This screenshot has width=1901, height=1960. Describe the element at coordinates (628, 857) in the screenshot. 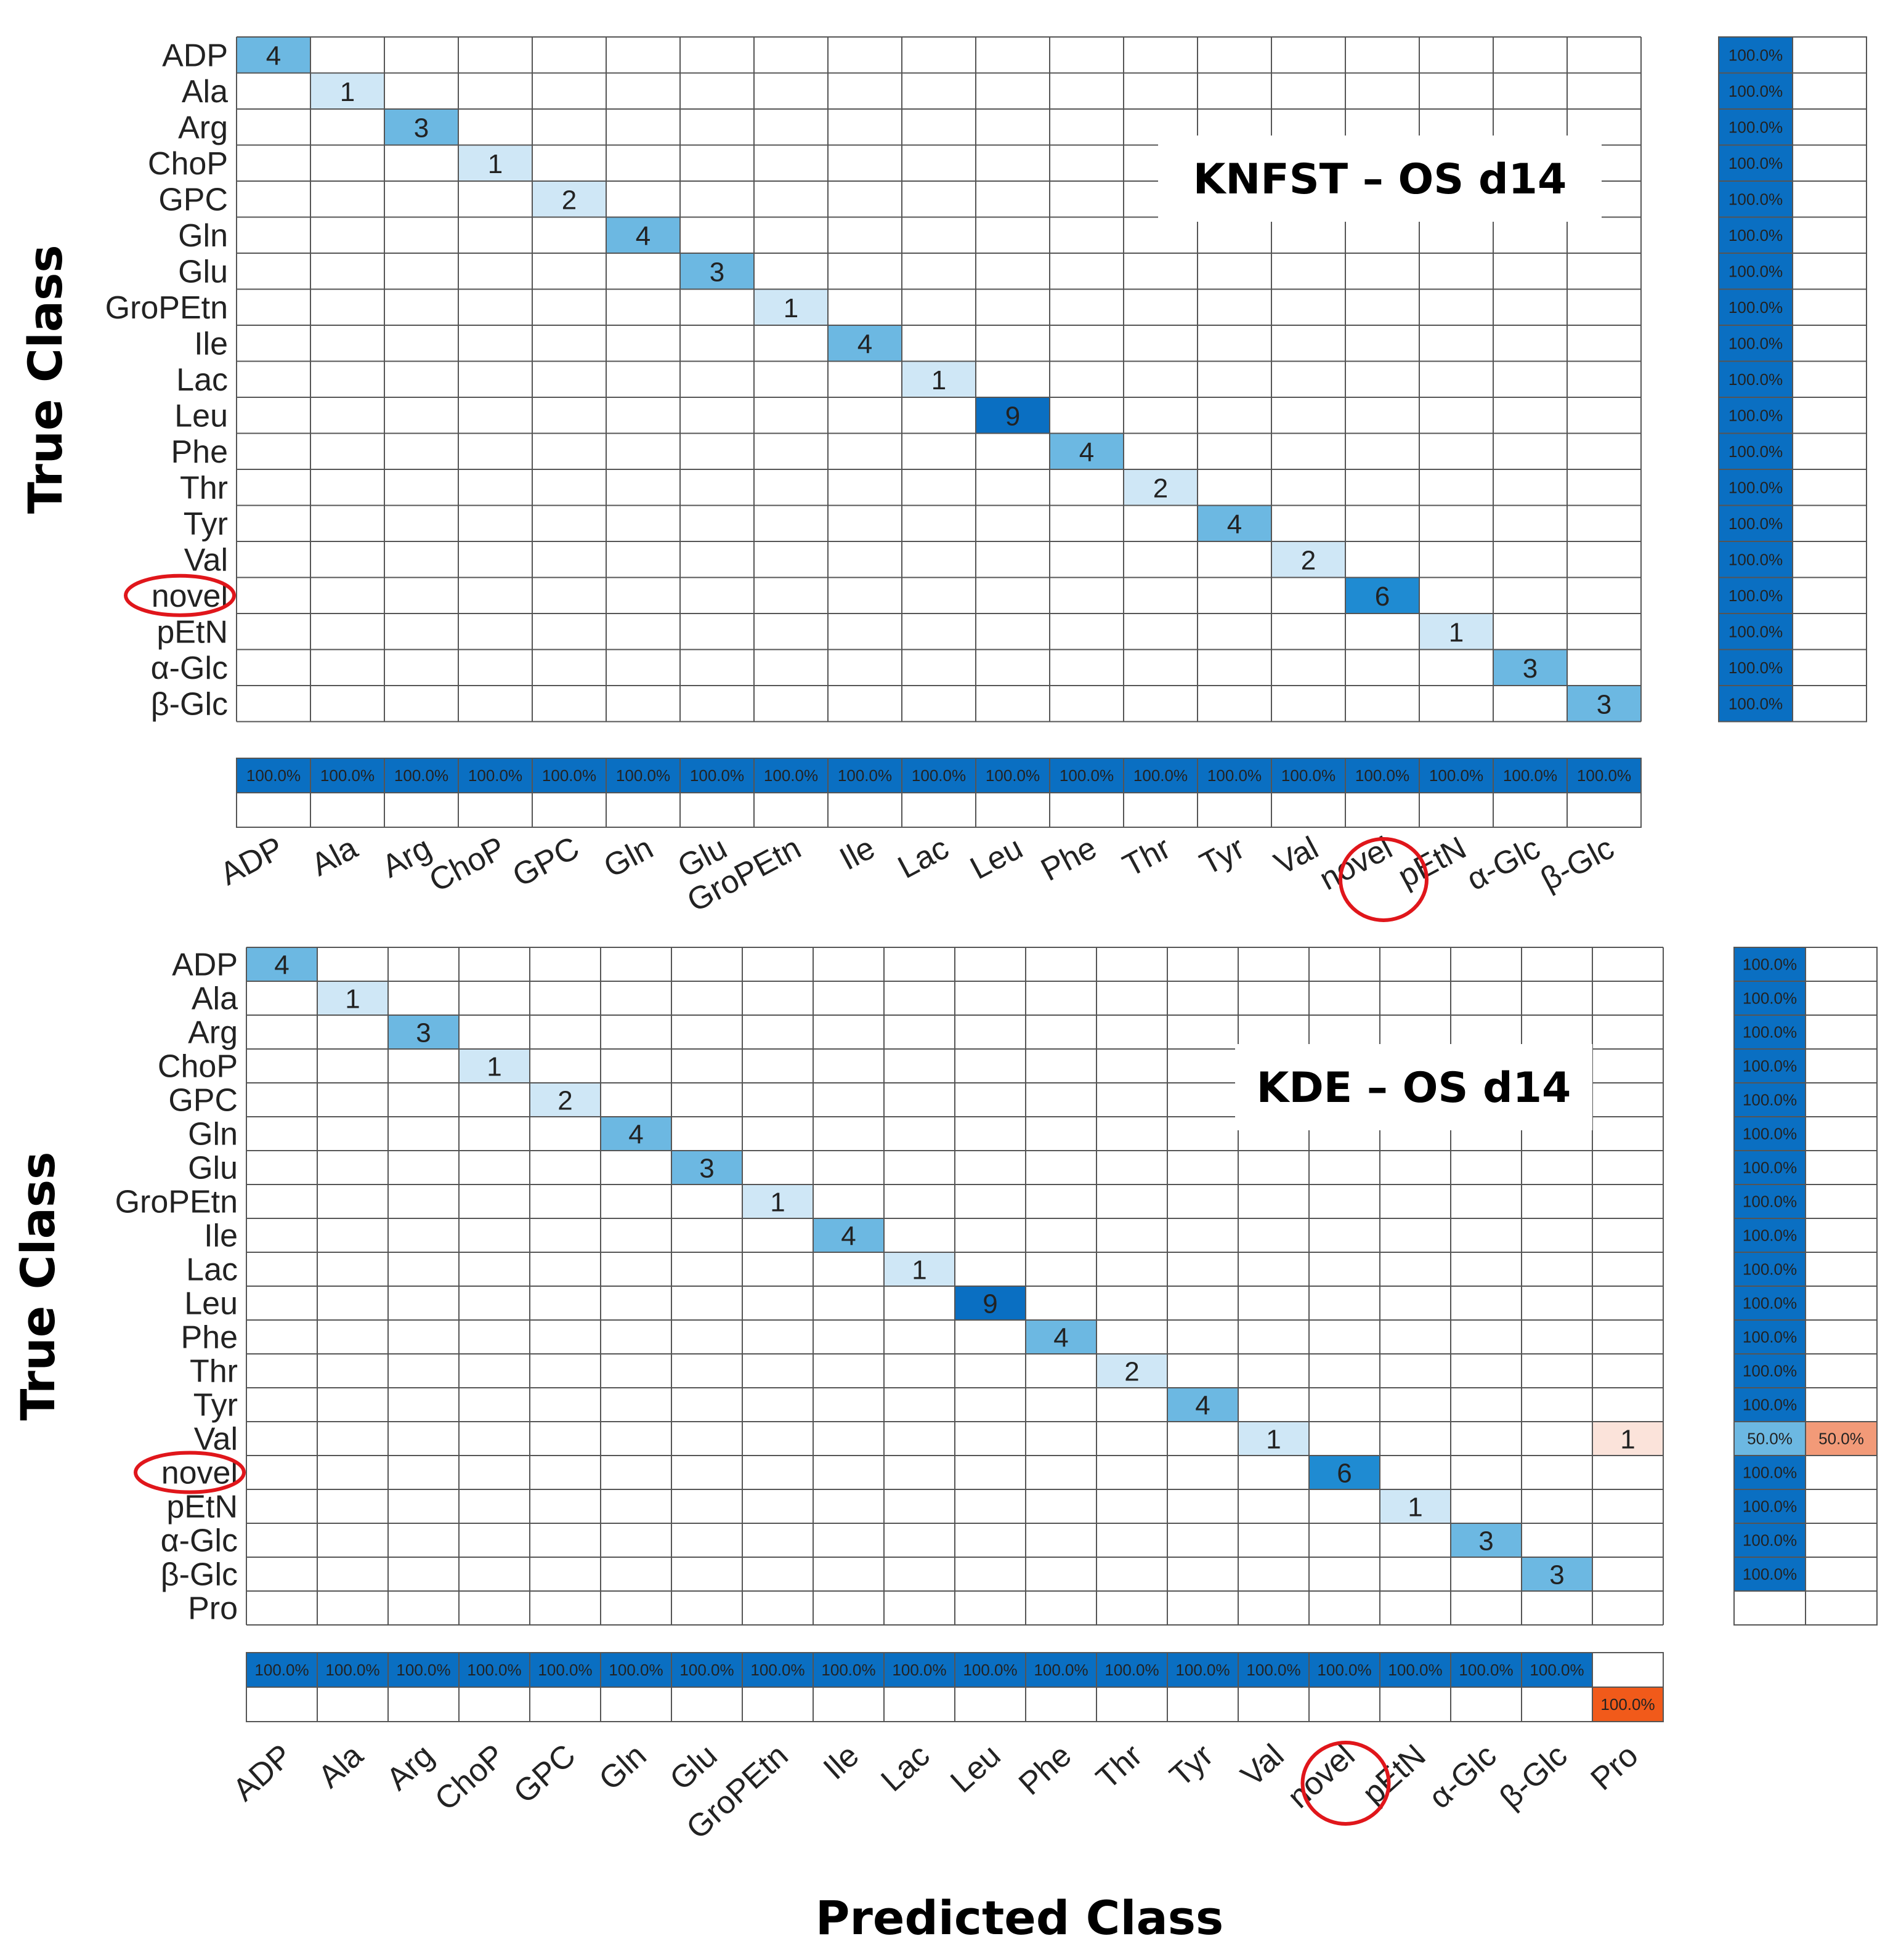

I see `x-tick-label-gln: Gln` at that location.